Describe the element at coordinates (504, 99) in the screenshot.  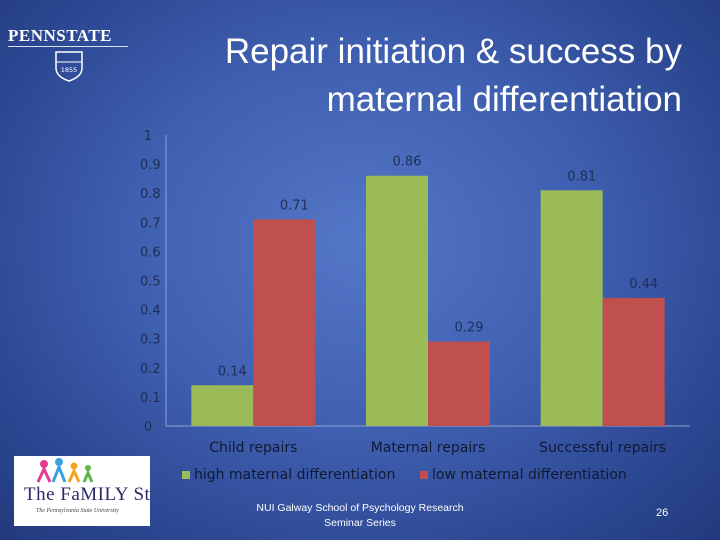
I see `slide-title-line2: maternal differentiation` at that location.